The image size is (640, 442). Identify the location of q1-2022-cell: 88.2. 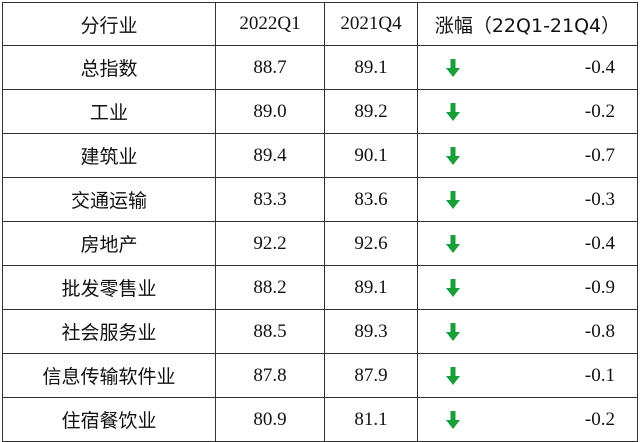
(270, 287).